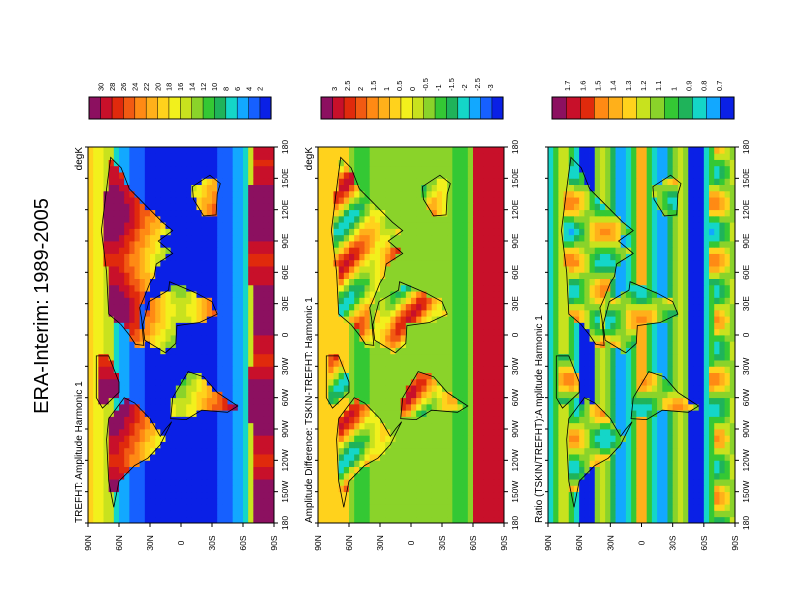 This screenshot has width=792, height=612. I want to click on y-tick-label: 0, so click(411, 542).